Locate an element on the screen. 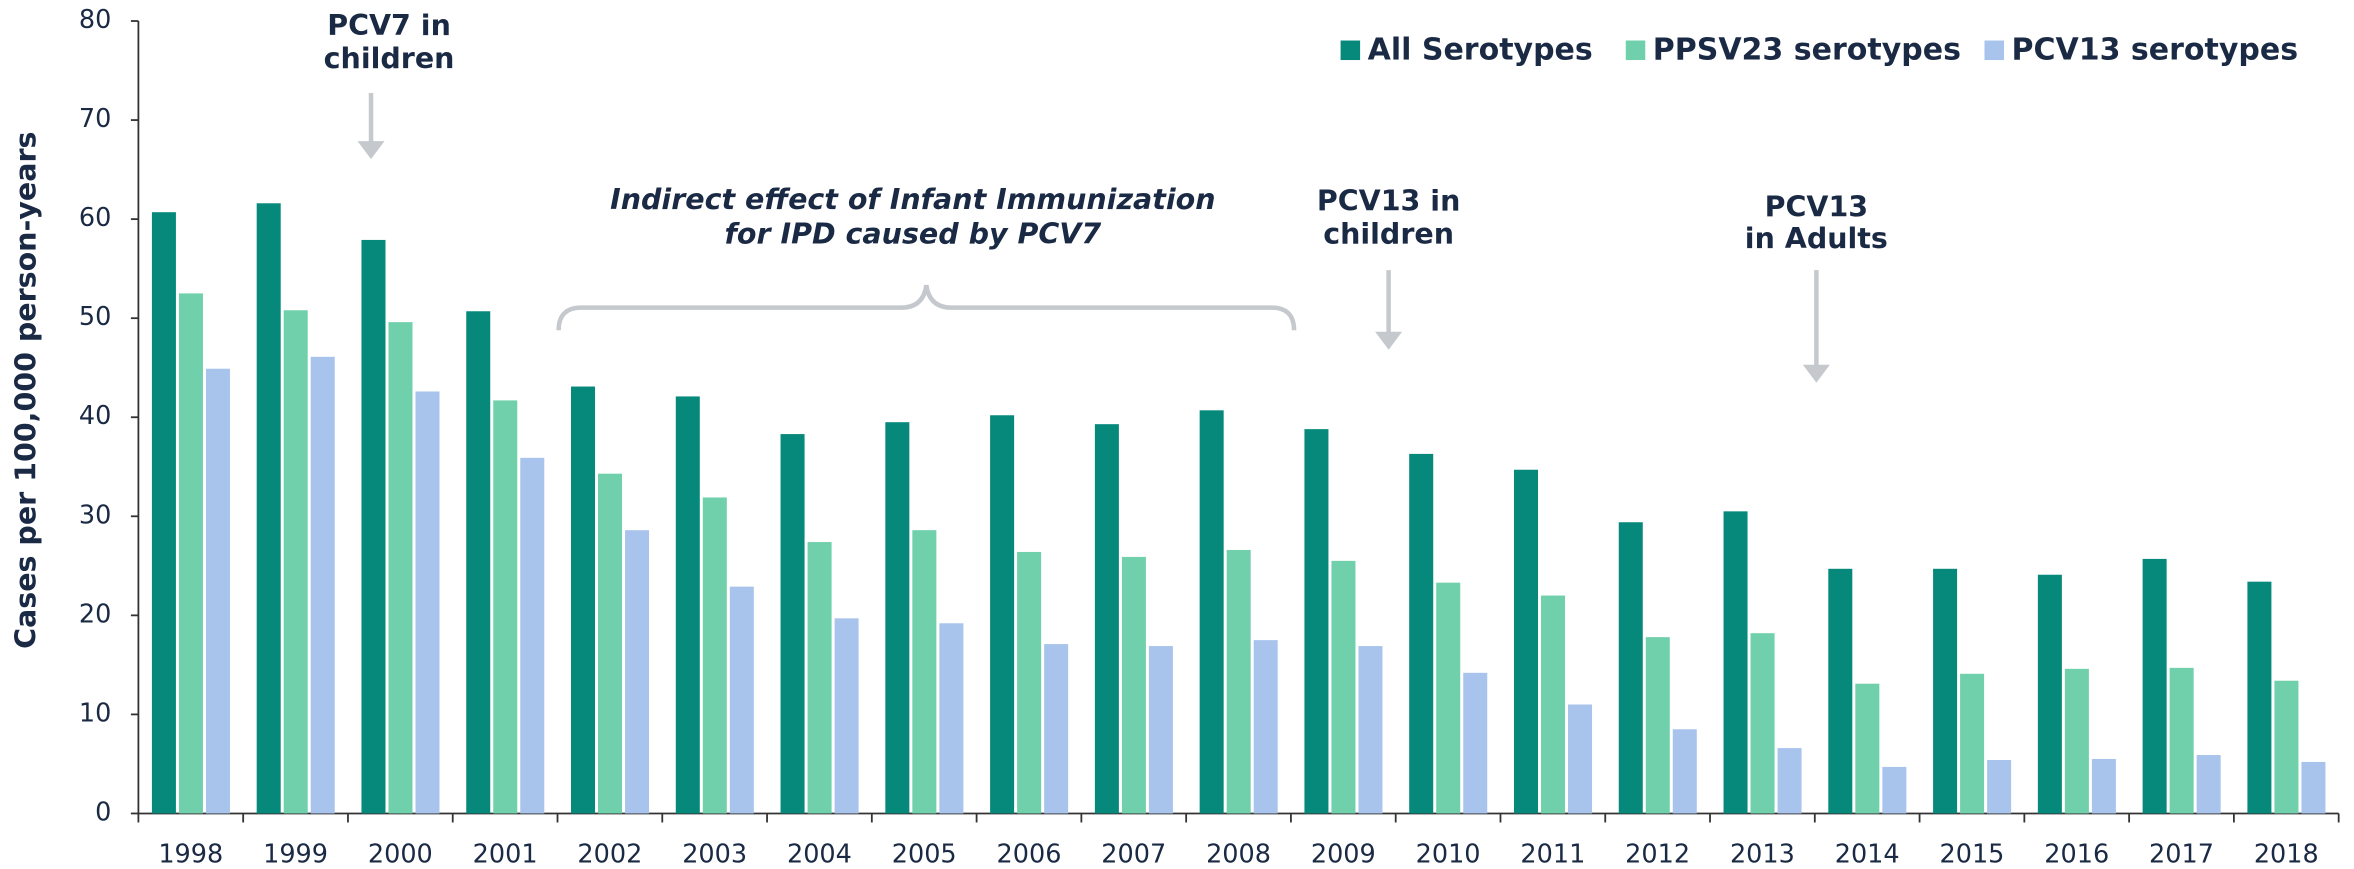 The width and height of the screenshot is (2354, 869). x-tick-label: 2007 is located at coordinates (1133, 854).